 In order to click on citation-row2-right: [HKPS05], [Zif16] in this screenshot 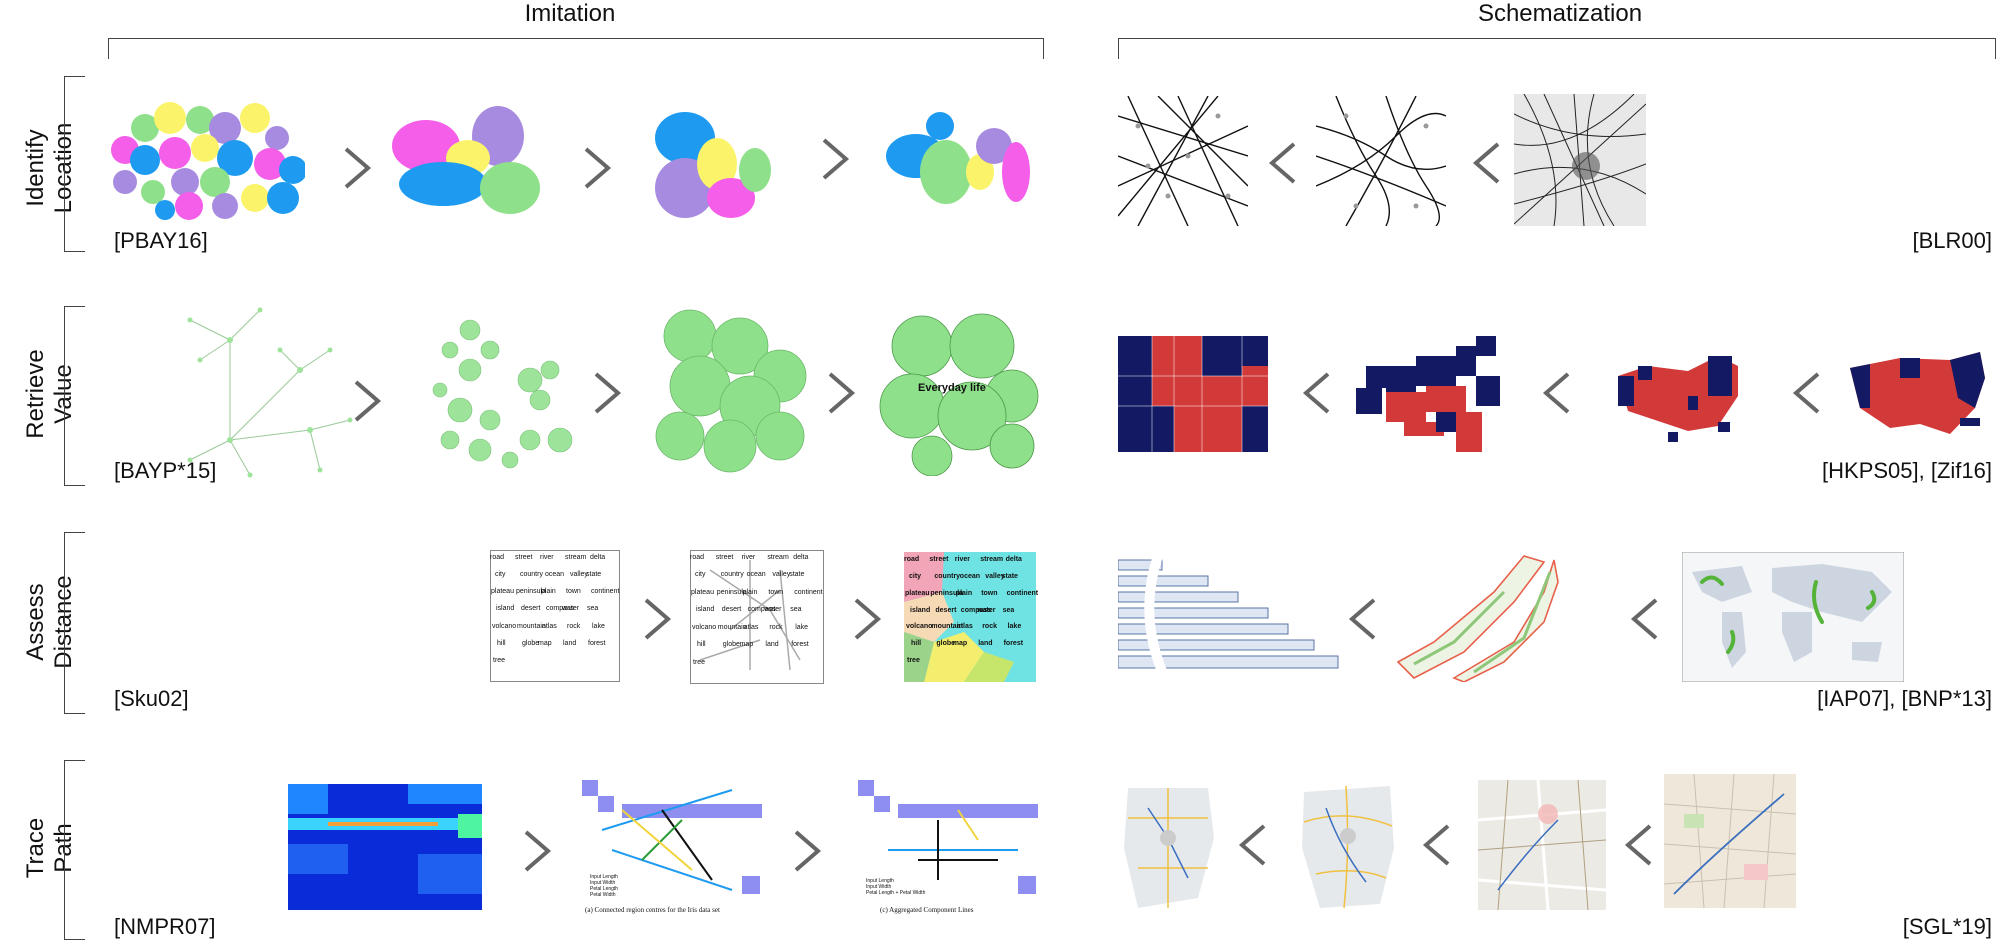, I will do `click(1907, 470)`.